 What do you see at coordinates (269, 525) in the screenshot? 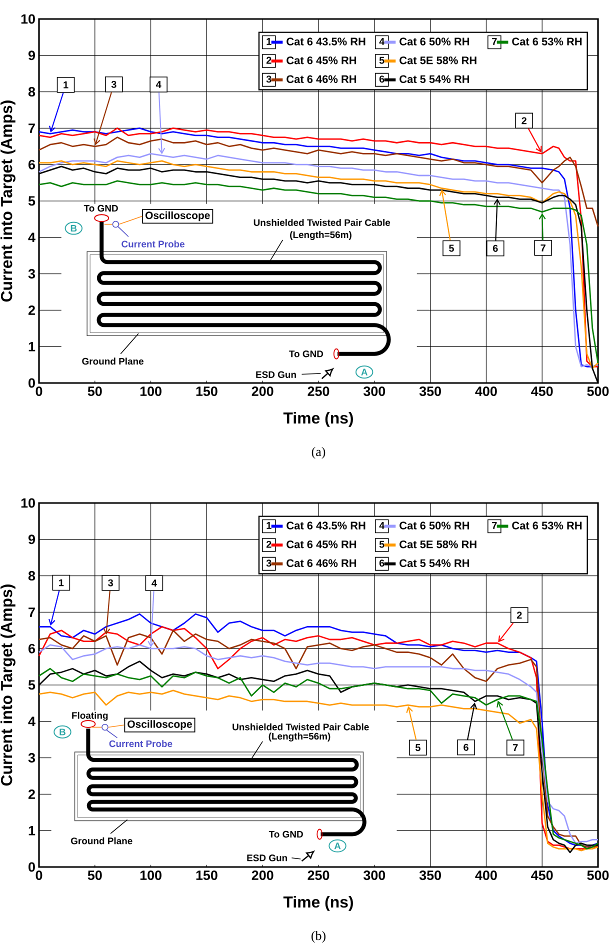
I see `text: 1` at bounding box center [269, 525].